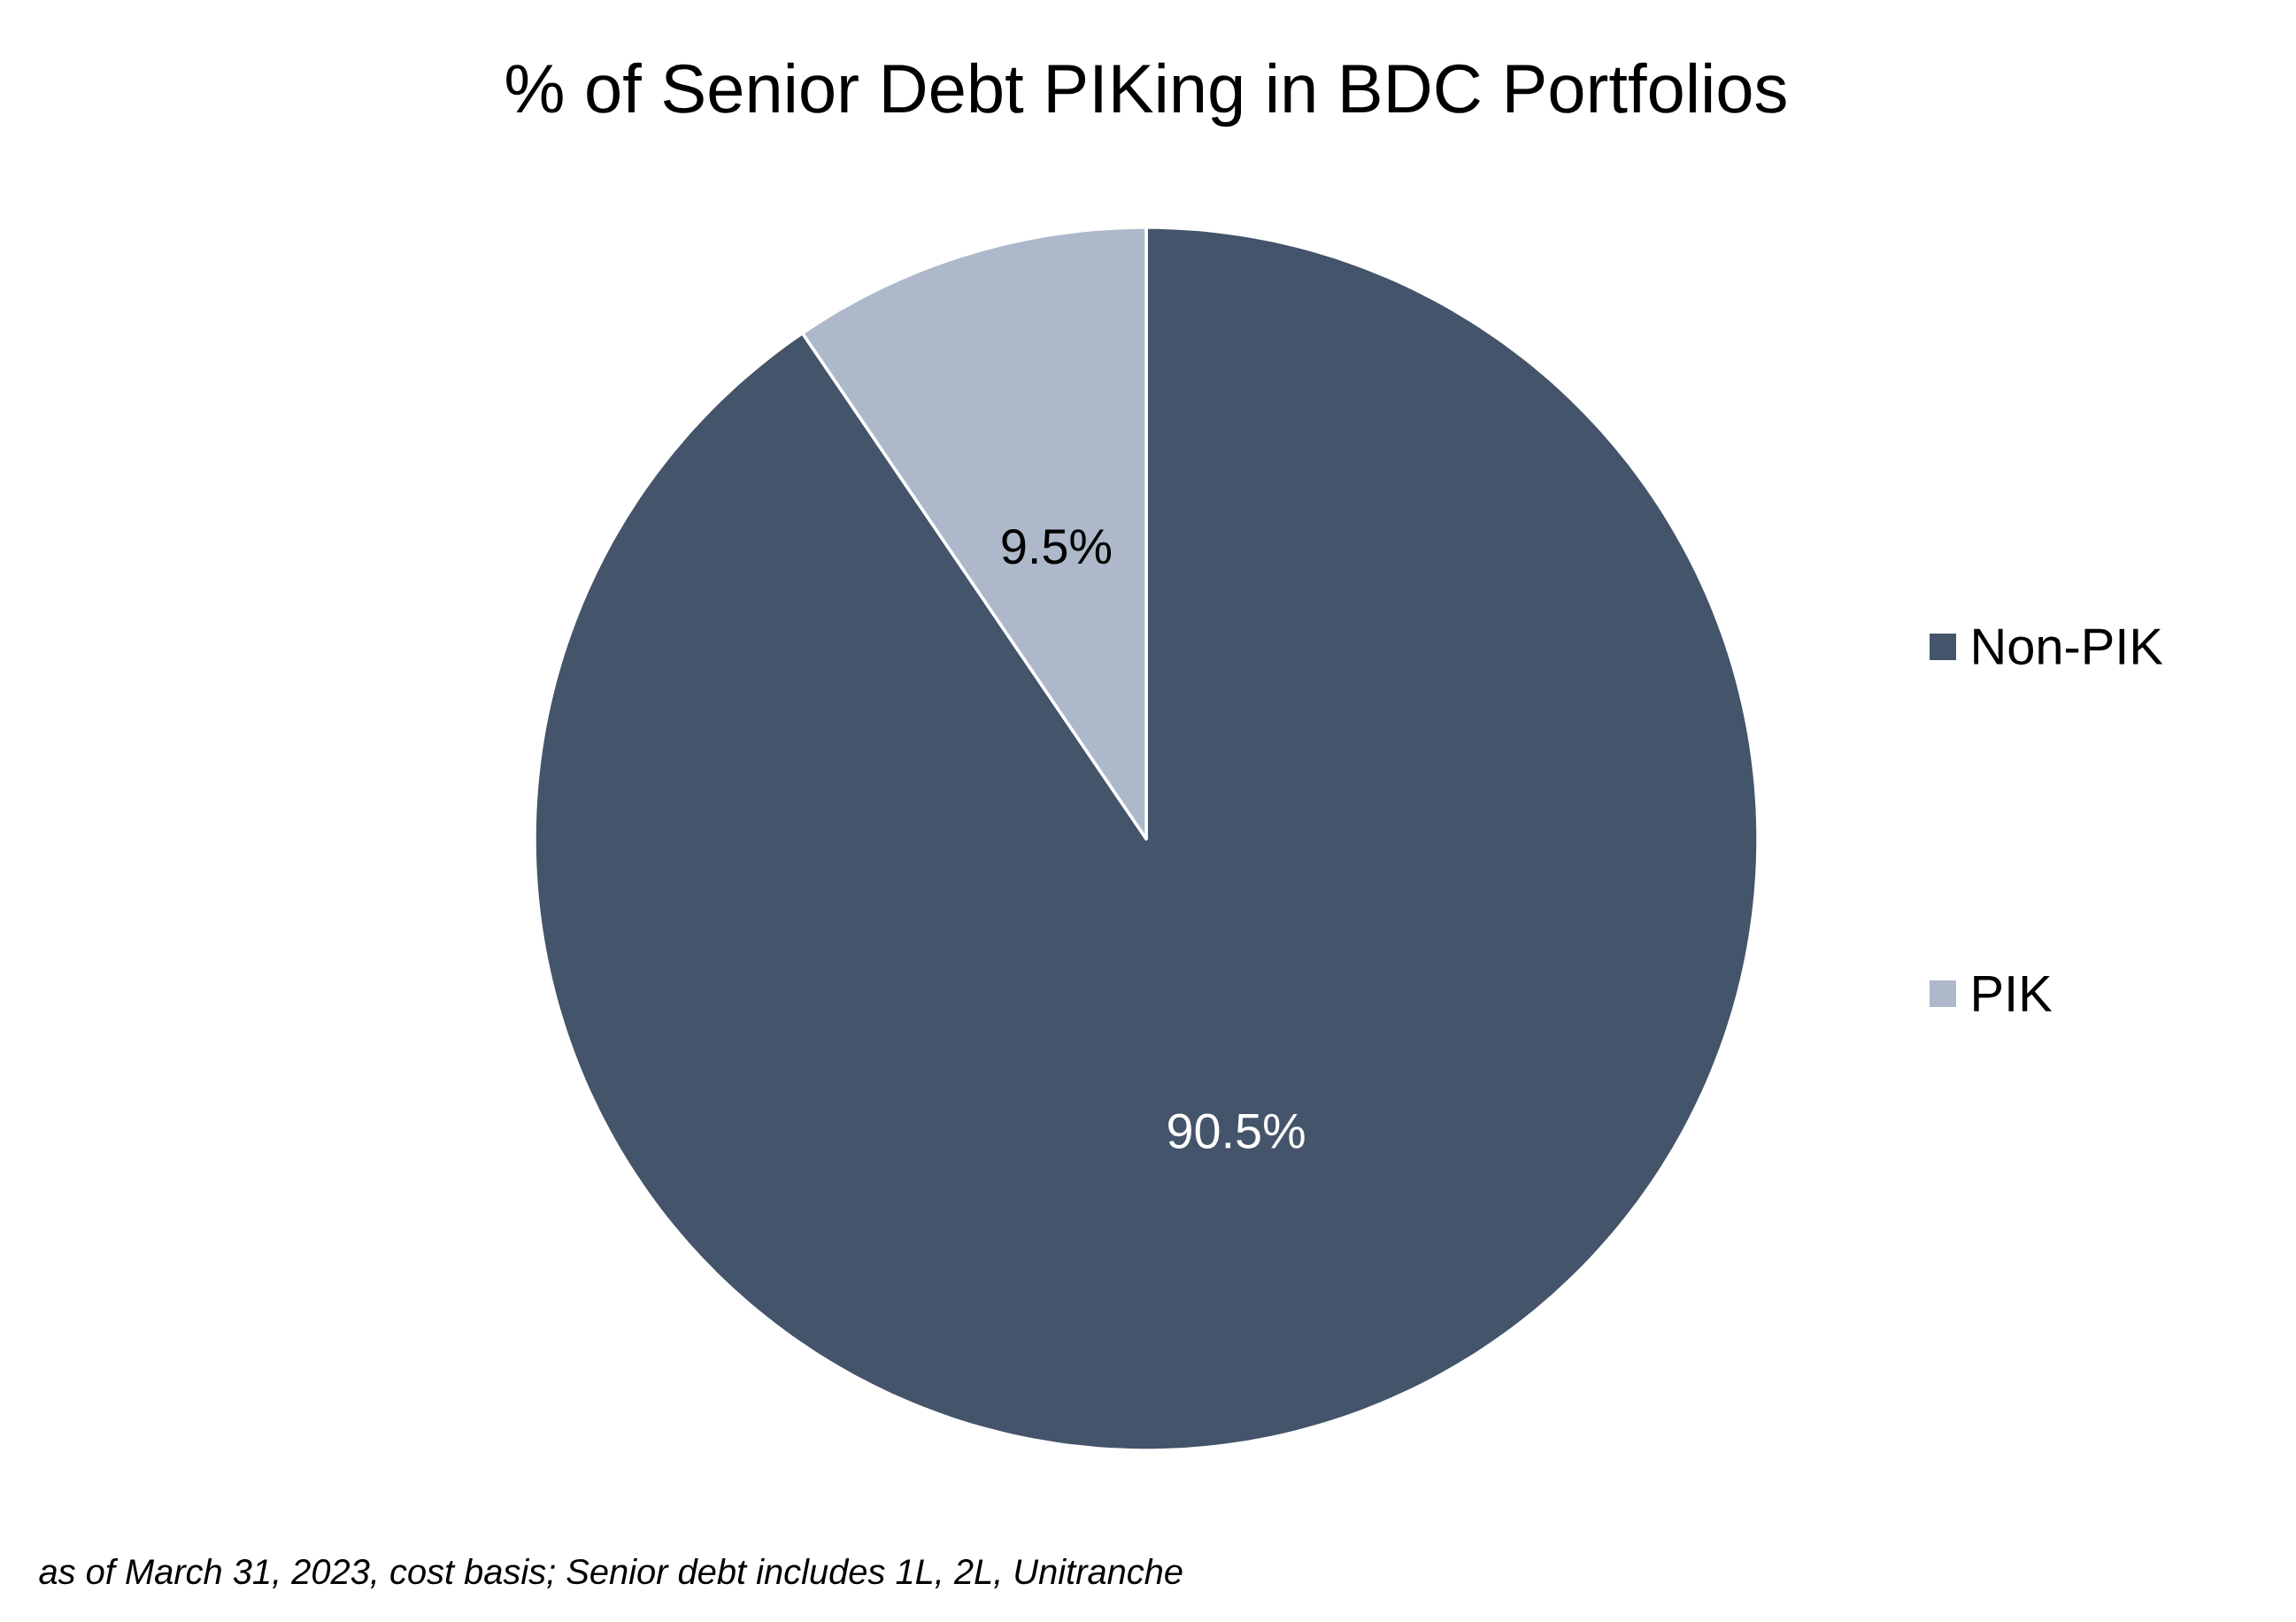 The height and width of the screenshot is (1622, 2296). Describe the element at coordinates (1146, 94) in the screenshot. I see `chart-title: % of Senior Debt PIKing in BDC Portfolios` at that location.